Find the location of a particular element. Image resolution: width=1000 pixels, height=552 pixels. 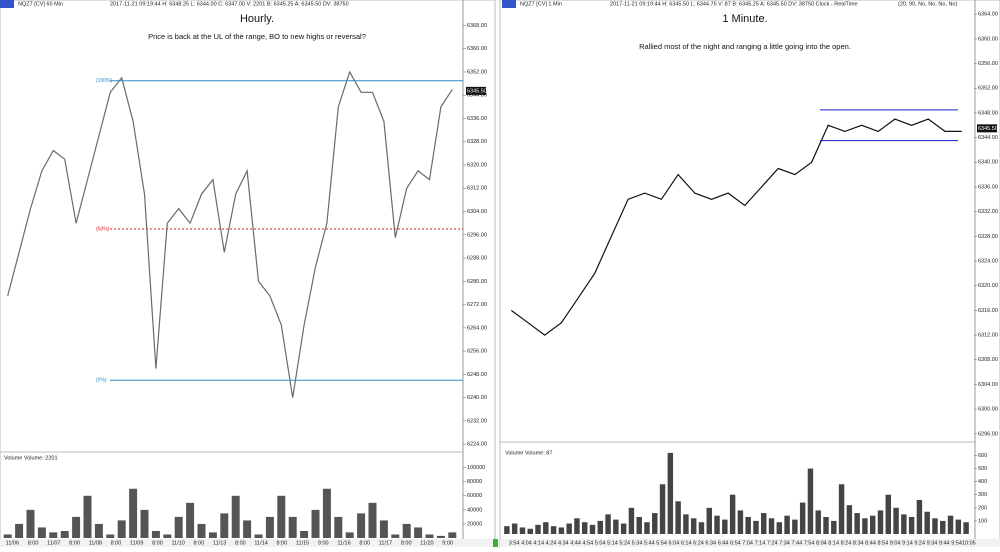

y-tick-label: 6248.00 is located at coordinates (477, 375).